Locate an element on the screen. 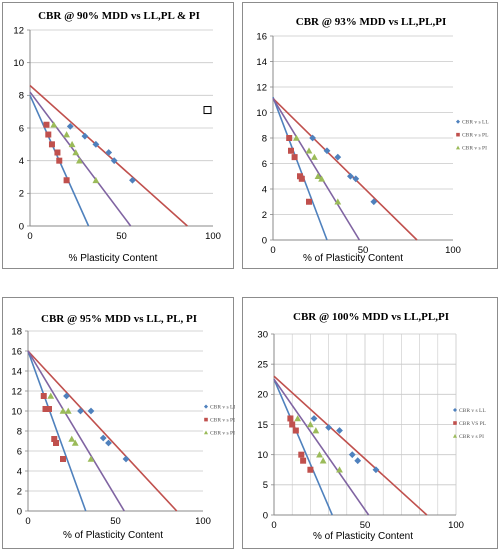 Image resolution: width=501 pixels, height=551 pixels. y-tick-label: 6 is located at coordinates (19, 451).